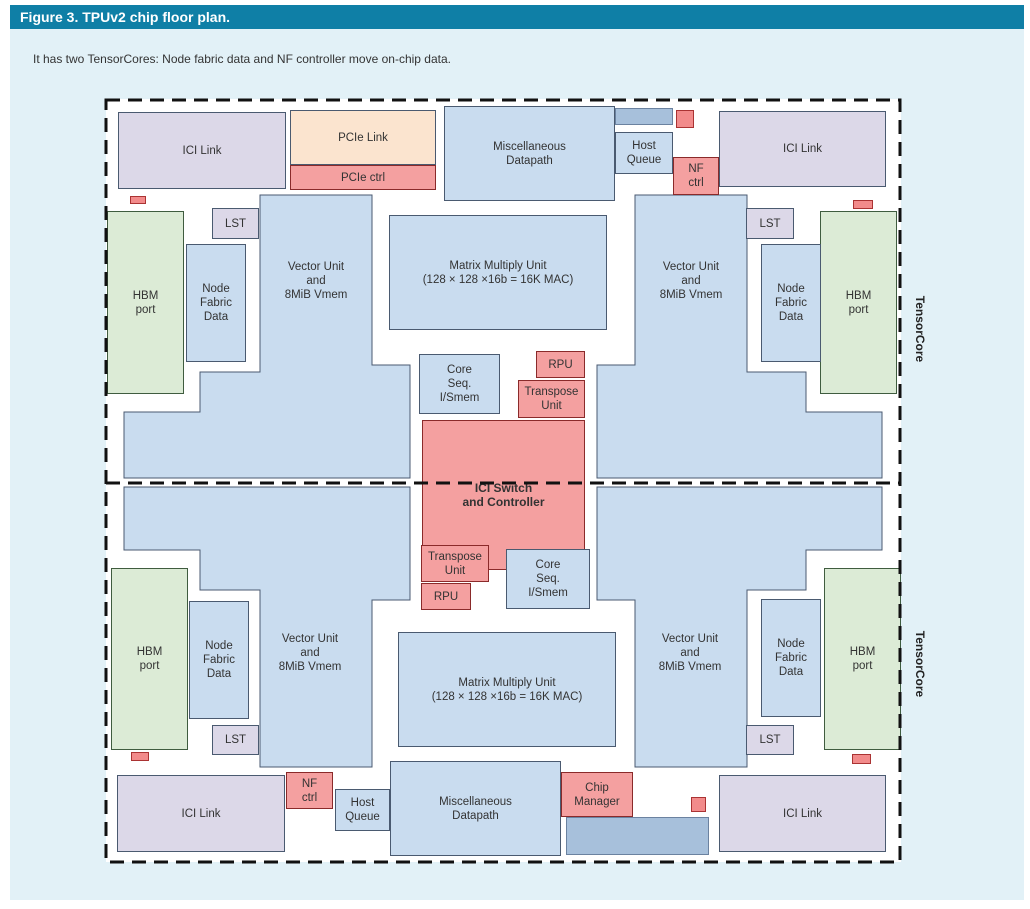 This screenshot has height=909, width=1030. I want to click on steel-block-bottom, so click(637, 836).